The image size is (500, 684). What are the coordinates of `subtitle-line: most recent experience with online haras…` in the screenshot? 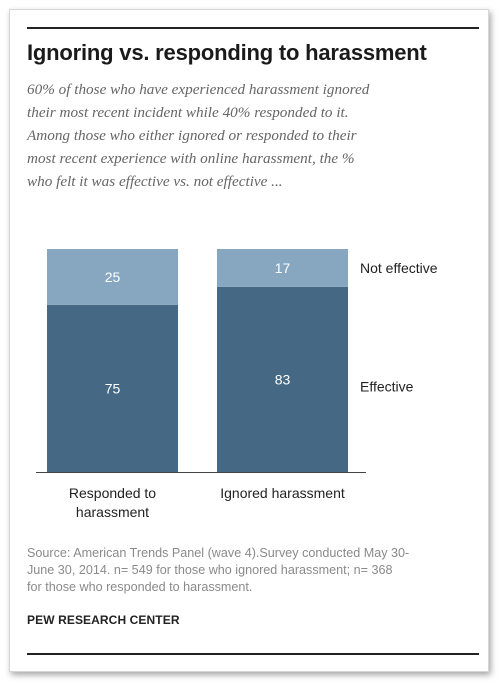 It's located at (191, 158).